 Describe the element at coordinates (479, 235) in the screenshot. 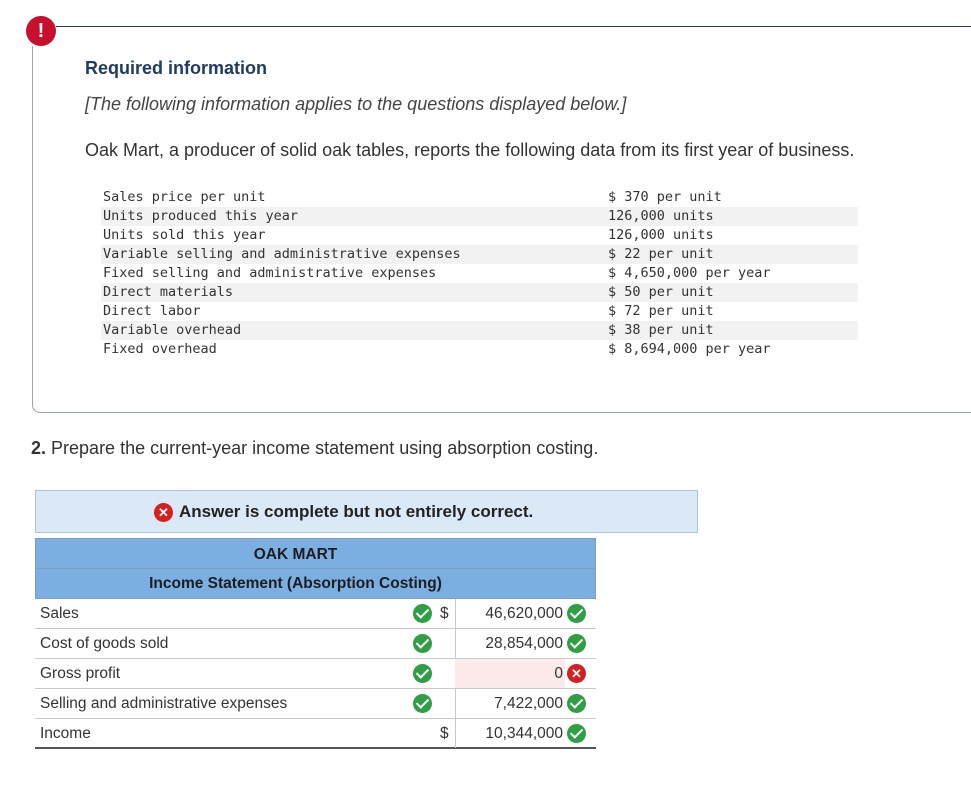

I see `data-row: Units sold this year 126,000 units` at that location.